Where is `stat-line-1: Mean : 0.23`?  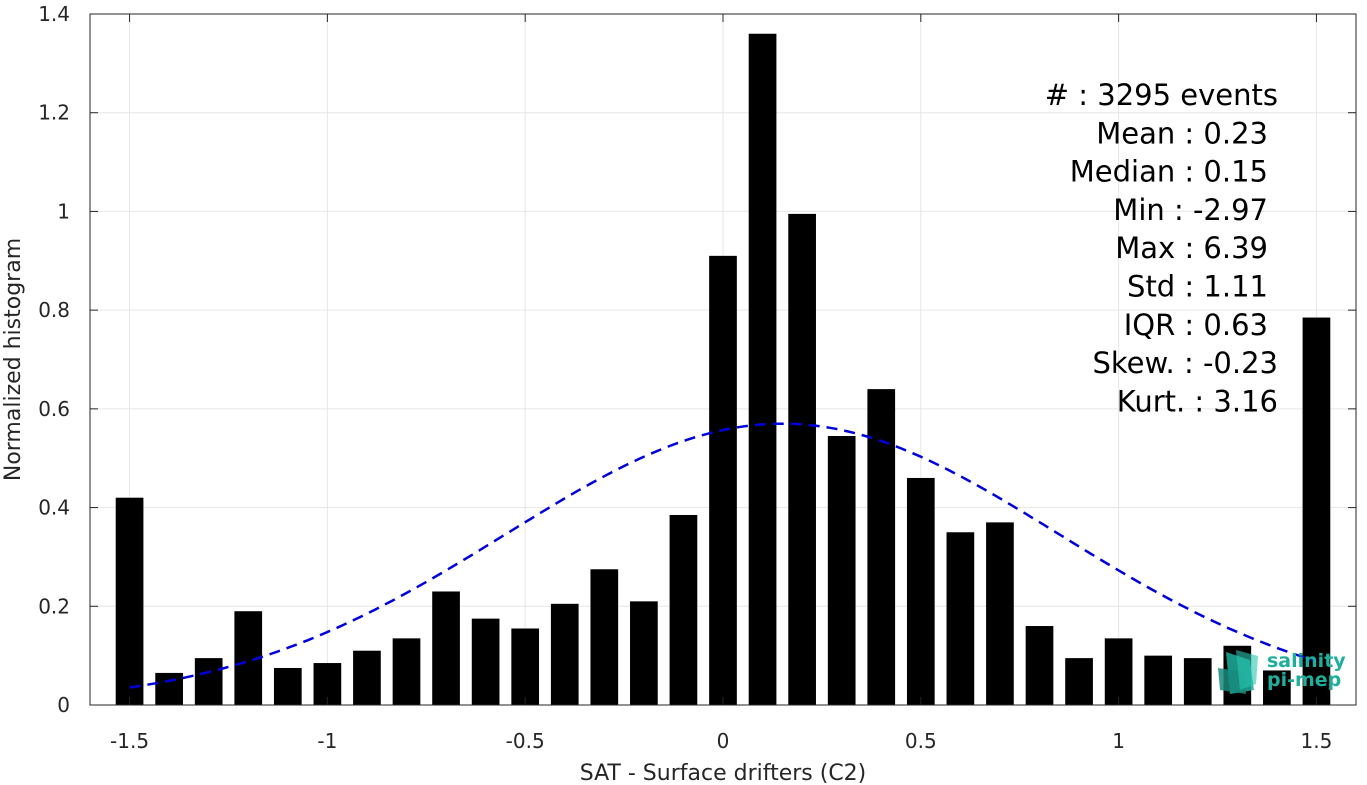 stat-line-1: Mean : 0.23 is located at coordinates (1182, 133).